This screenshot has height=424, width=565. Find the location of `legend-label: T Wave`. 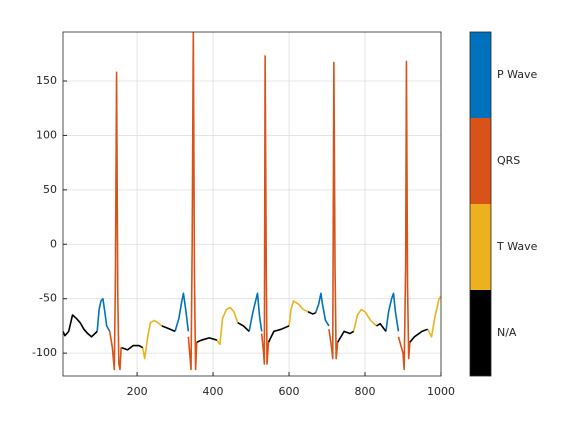

legend-label: T Wave is located at coordinates (517, 246).